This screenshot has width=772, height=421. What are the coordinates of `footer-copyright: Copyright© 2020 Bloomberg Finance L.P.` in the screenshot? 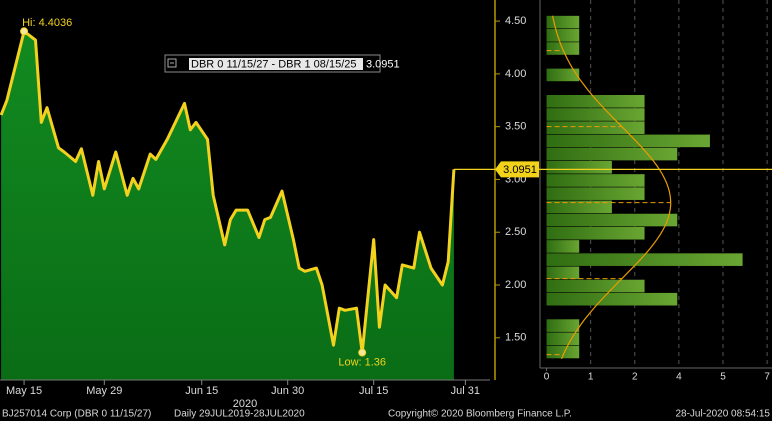 It's located at (480, 414).